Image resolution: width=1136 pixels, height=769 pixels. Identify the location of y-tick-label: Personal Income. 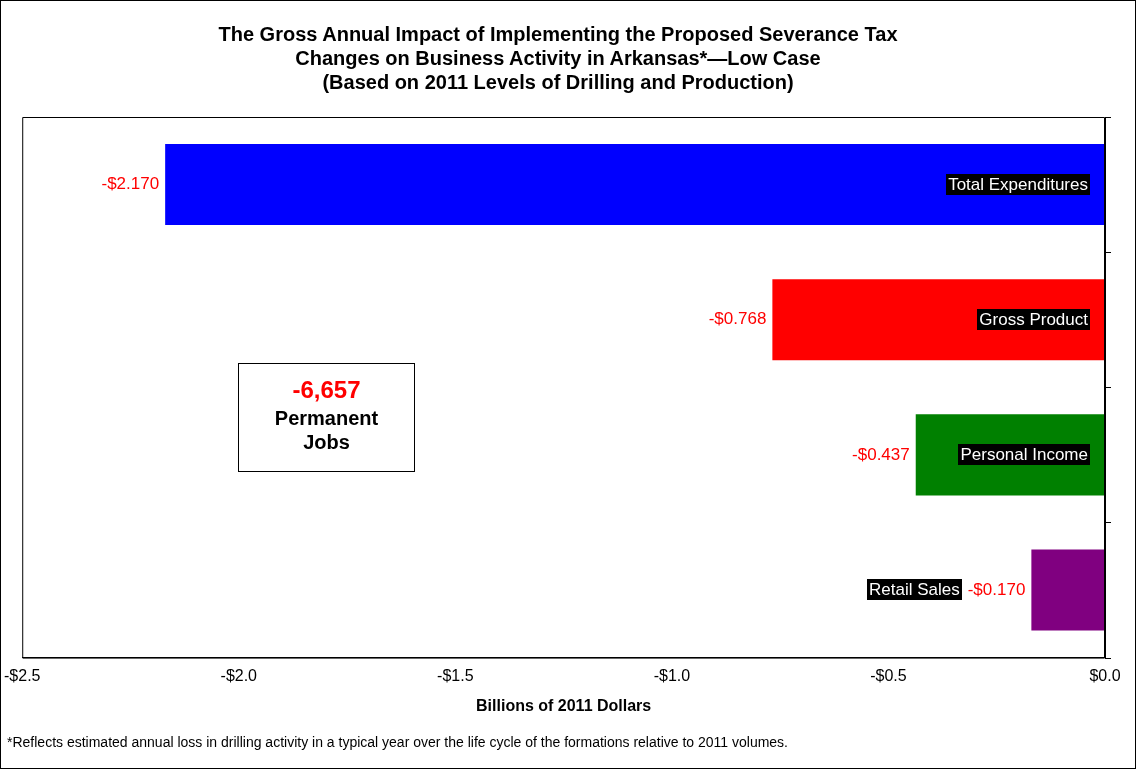
(1024, 454).